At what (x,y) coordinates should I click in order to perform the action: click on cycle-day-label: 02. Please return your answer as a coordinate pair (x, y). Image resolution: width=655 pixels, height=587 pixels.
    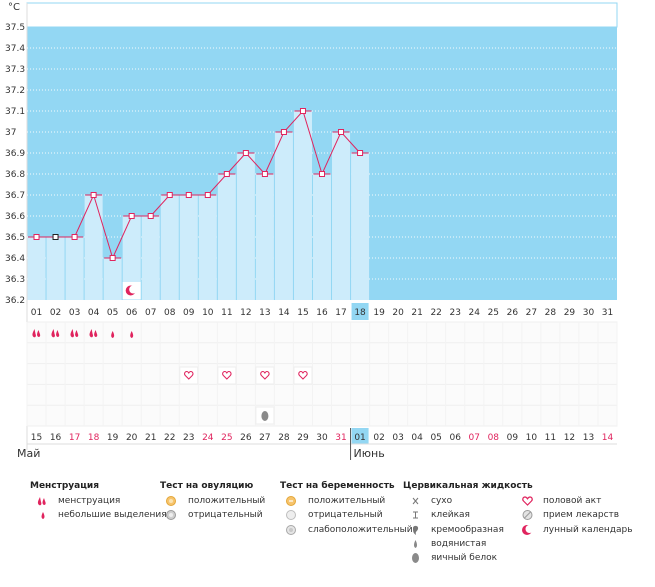
    Looking at the image, I should click on (55, 313).